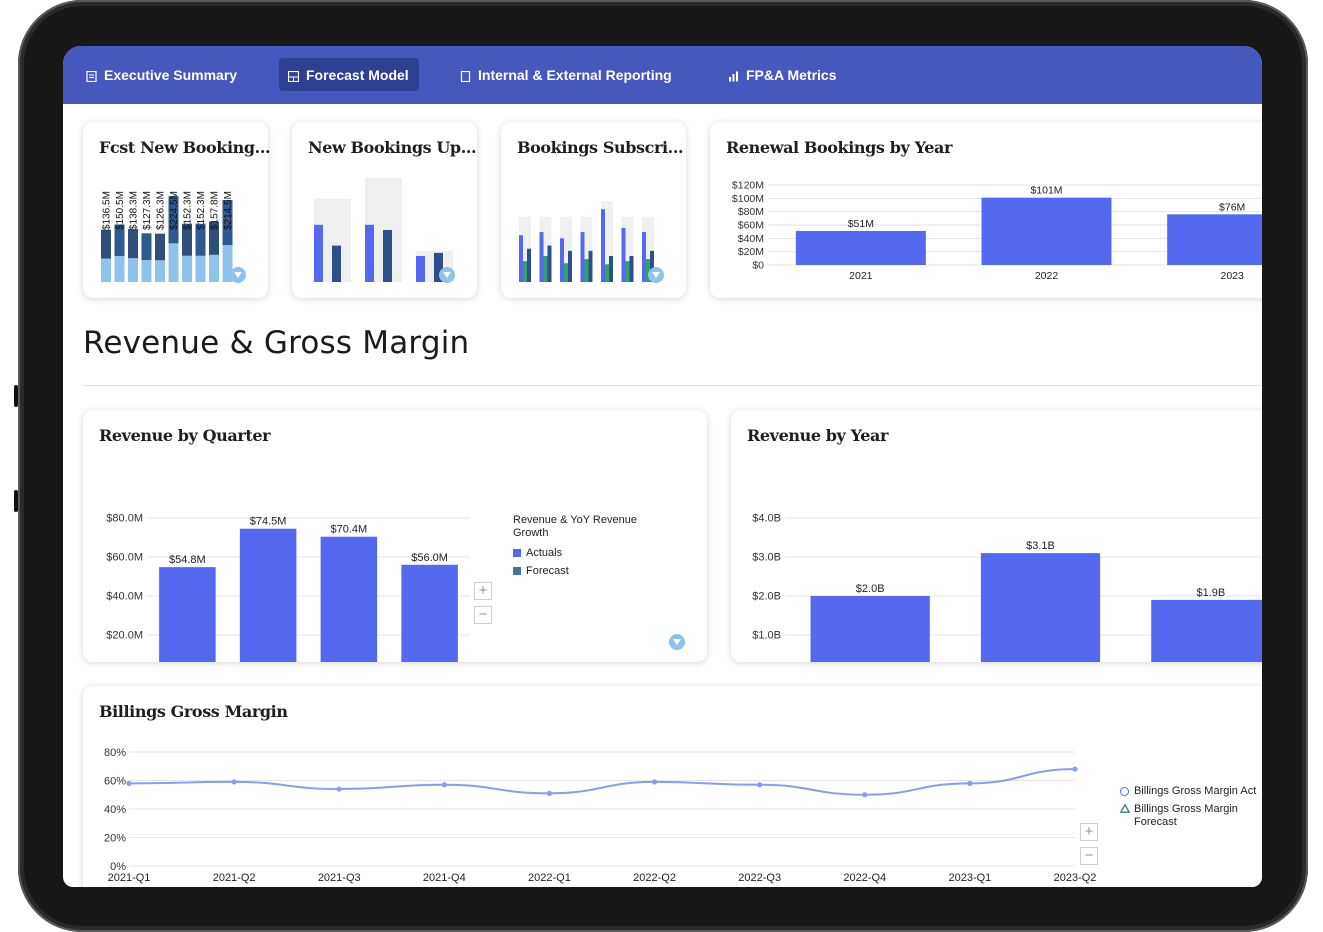 This screenshot has height=932, width=1323. I want to click on y-tick-label: $60.0M, so click(124, 558).